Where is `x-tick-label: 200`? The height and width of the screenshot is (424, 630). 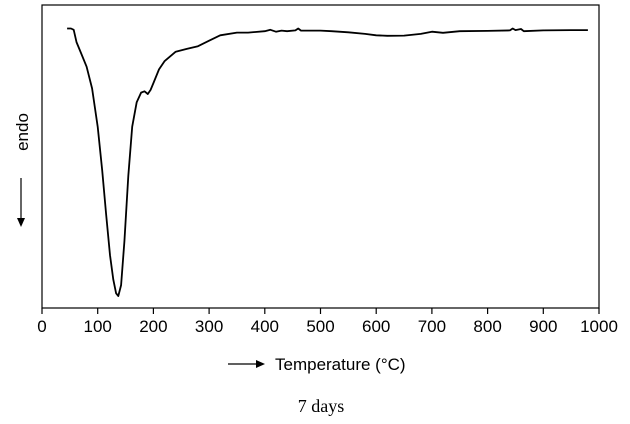
x-tick-label: 200 is located at coordinates (153, 326).